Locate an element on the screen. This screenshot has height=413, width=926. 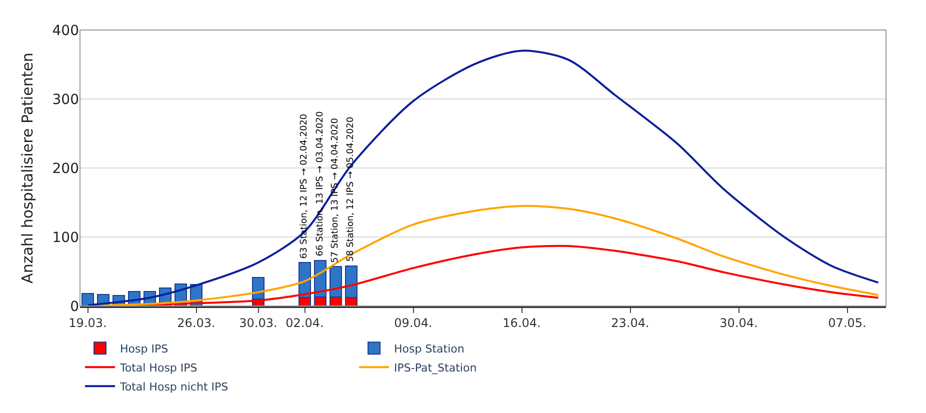
annotation: 58 Station, 12 IPS → 05.04.2020 is located at coordinates (351, 189).